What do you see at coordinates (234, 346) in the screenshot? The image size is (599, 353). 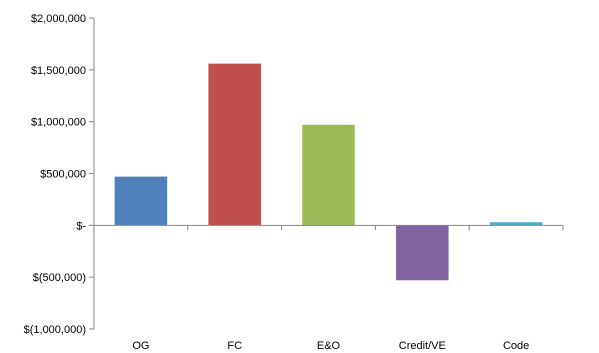 I see `x-category-label: FC` at bounding box center [234, 346].